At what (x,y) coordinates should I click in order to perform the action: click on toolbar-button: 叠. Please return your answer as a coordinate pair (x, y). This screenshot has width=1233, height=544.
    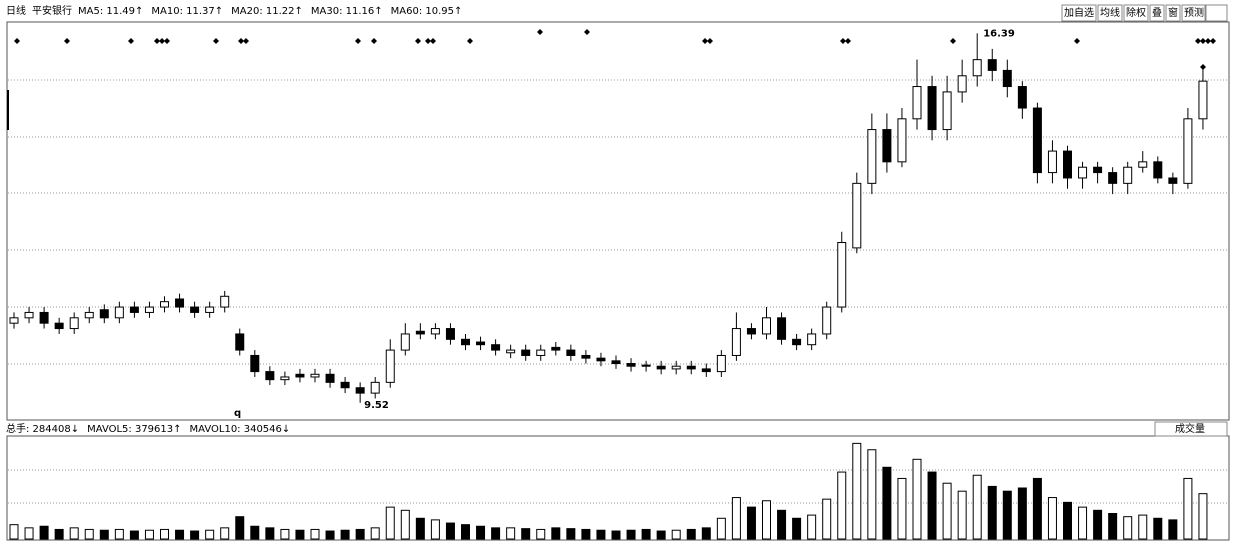
    Looking at the image, I should click on (1157, 13).